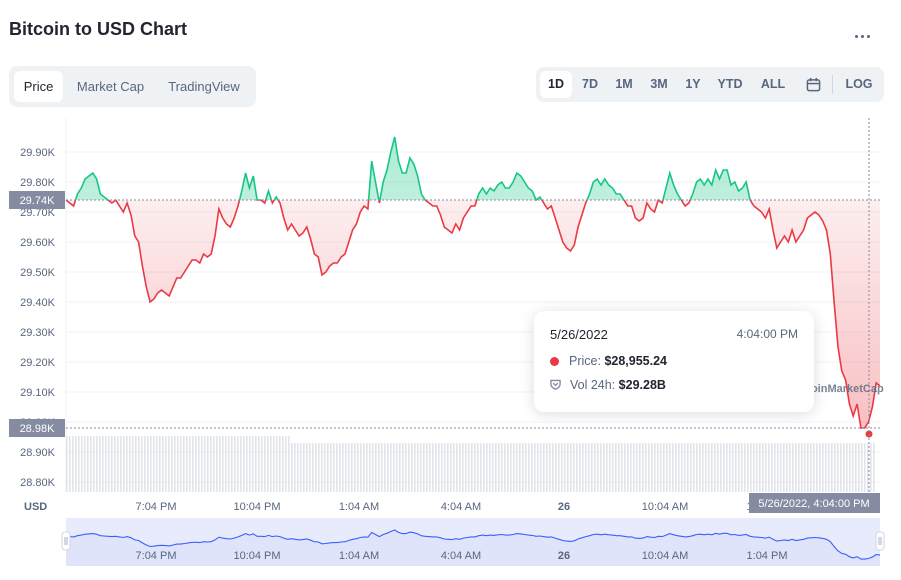 This screenshot has height=580, width=901. I want to click on navigator-handle-left, so click(66, 541).